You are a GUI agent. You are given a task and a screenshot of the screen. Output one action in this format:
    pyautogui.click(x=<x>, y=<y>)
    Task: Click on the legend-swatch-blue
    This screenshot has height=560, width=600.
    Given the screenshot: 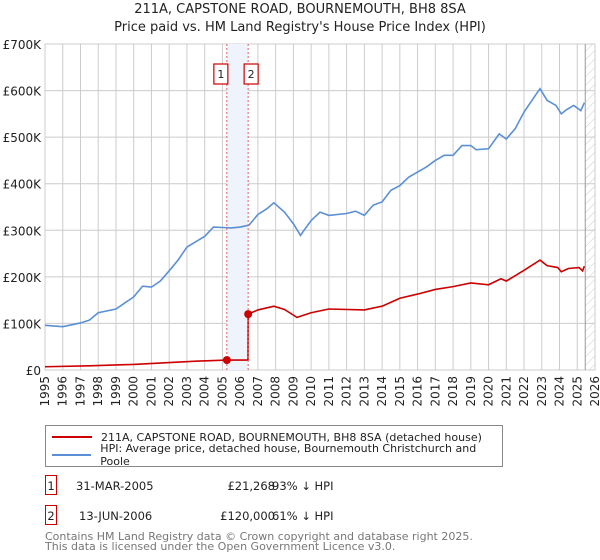 What is the action you would take?
    pyautogui.click(x=72, y=455)
    